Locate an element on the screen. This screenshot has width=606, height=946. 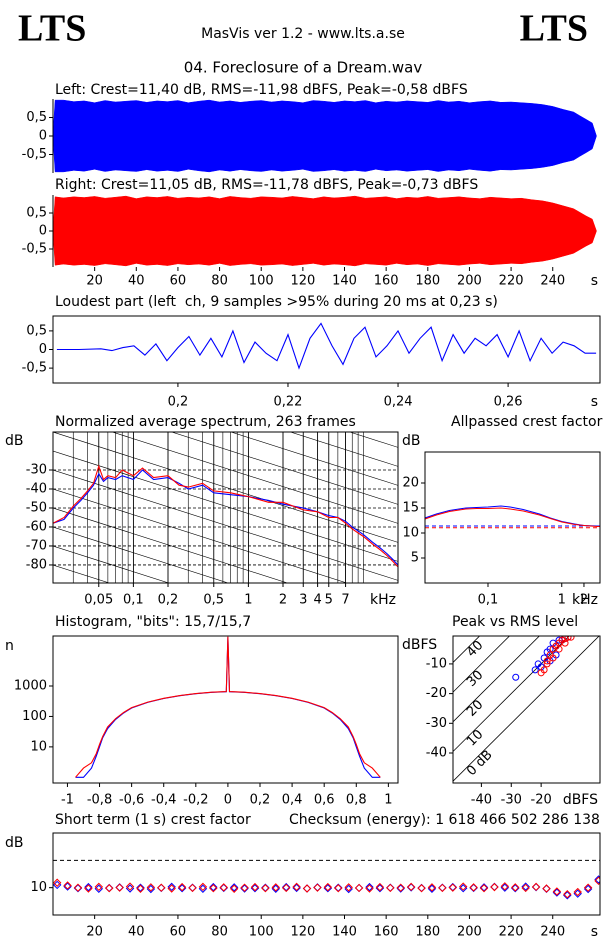
chart-title: Allpassed crest factor is located at coordinates (527, 422).